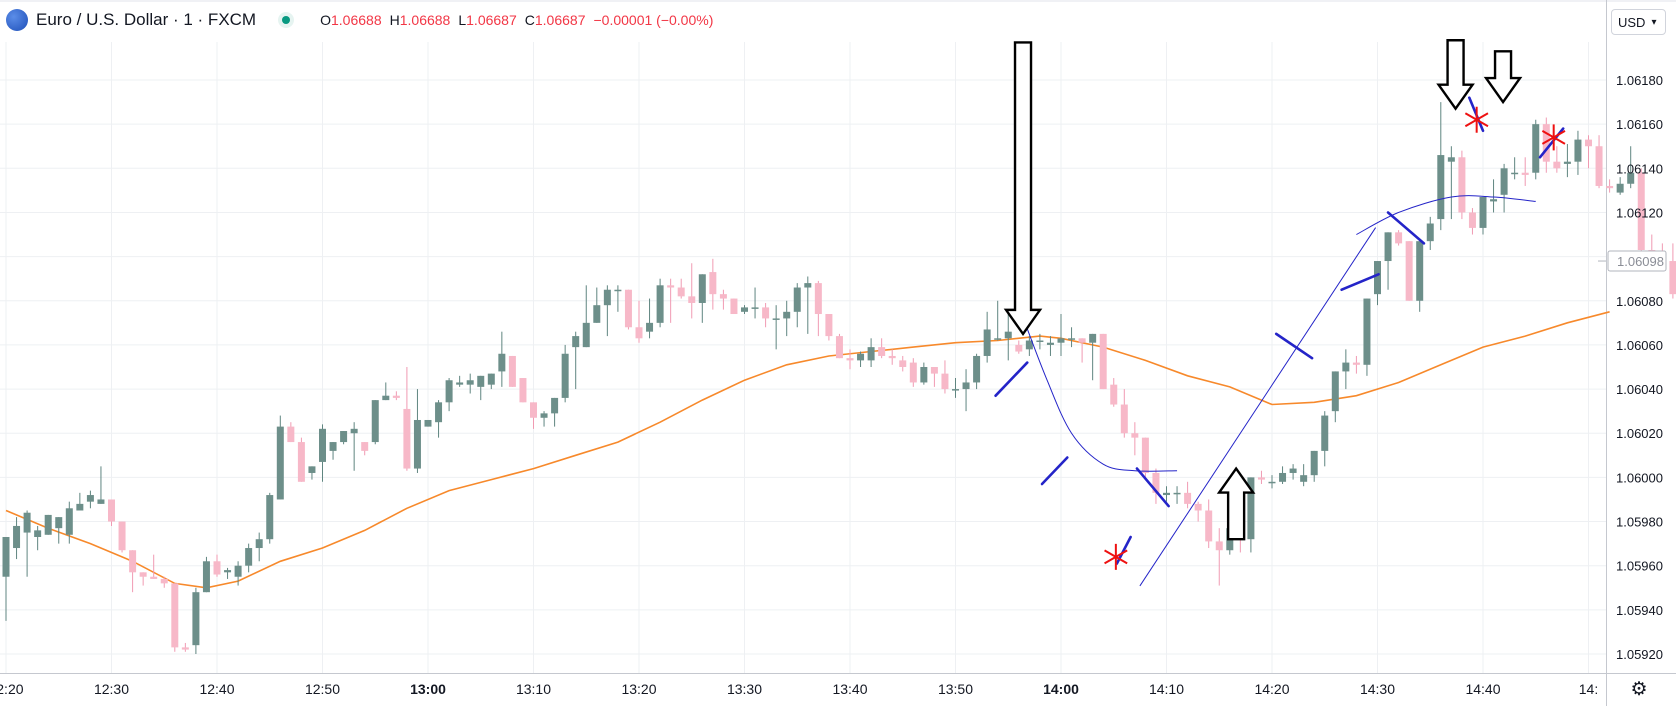  What do you see at coordinates (849, 689) in the screenshot?
I see `time-tick-label: 13:40` at bounding box center [849, 689].